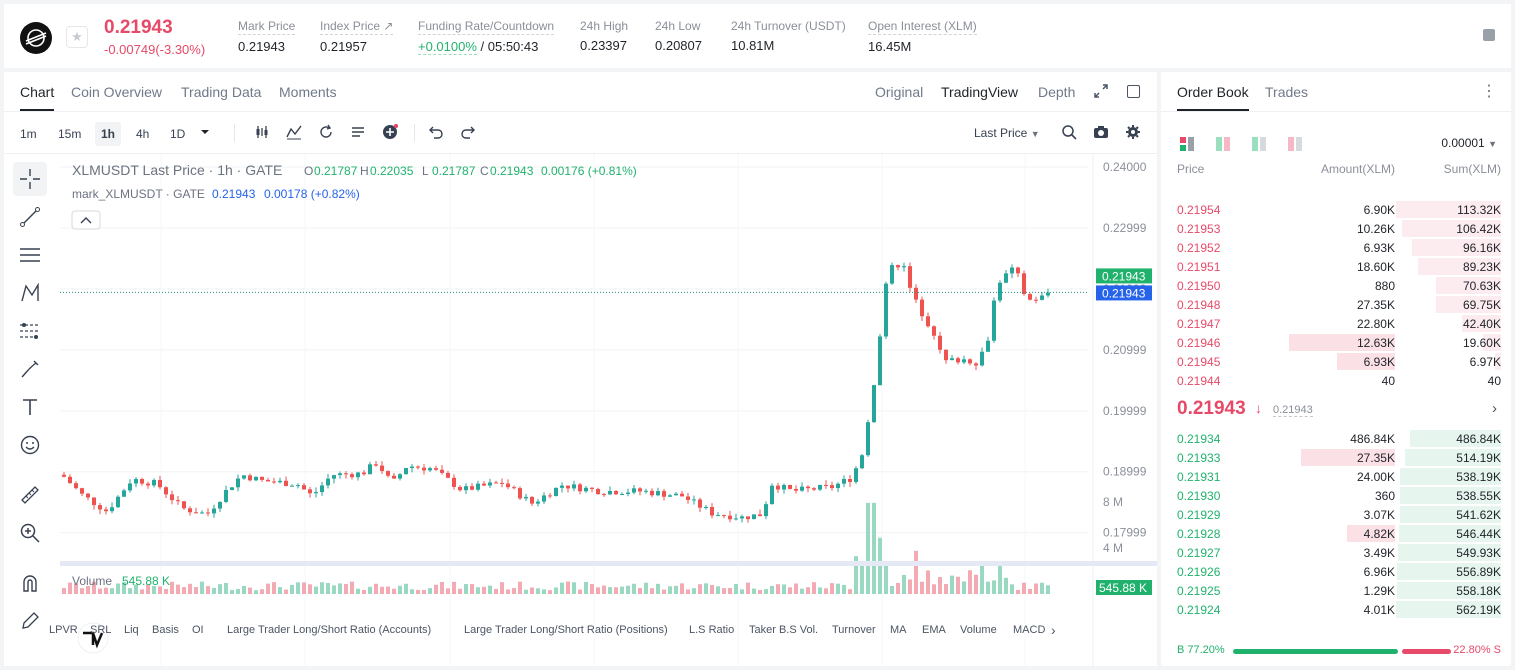 The image size is (1515, 670). What do you see at coordinates (30, 583) in the screenshot?
I see `magnet-tool` at bounding box center [30, 583].